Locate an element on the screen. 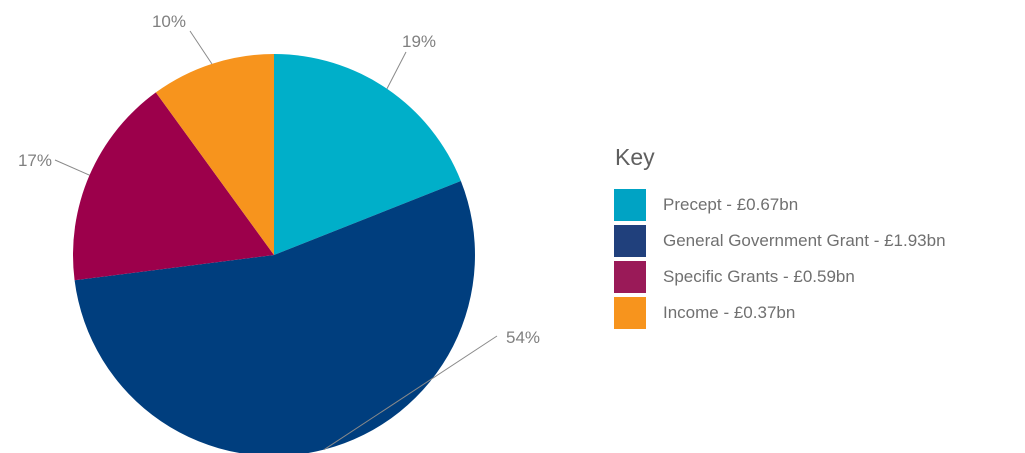 The width and height of the screenshot is (1025, 453). pie-slice-specific-grants is located at coordinates (173, 186).